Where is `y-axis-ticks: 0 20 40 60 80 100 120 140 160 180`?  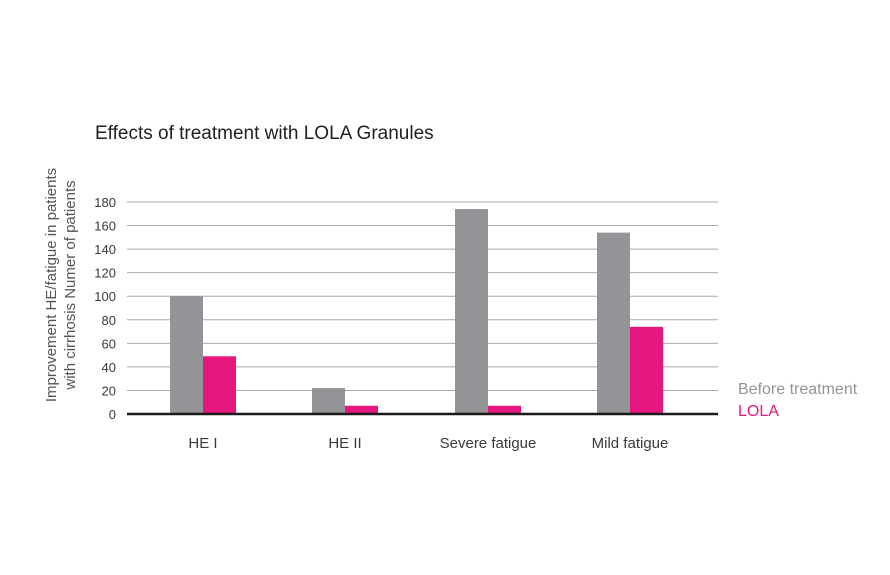 y-axis-ticks: 0 20 40 60 80 100 120 140 160 180 is located at coordinates (105, 308).